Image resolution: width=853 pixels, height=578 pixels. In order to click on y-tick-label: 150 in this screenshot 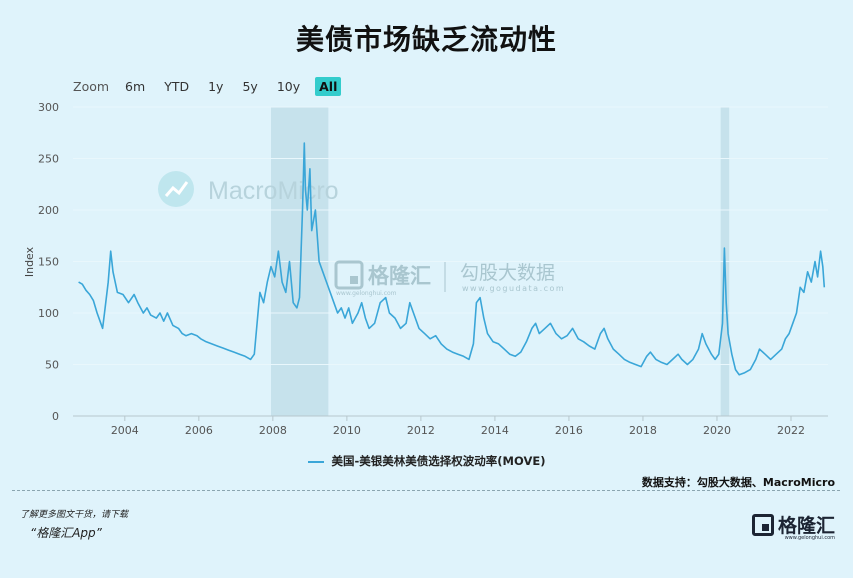, I will do `click(48, 262)`.